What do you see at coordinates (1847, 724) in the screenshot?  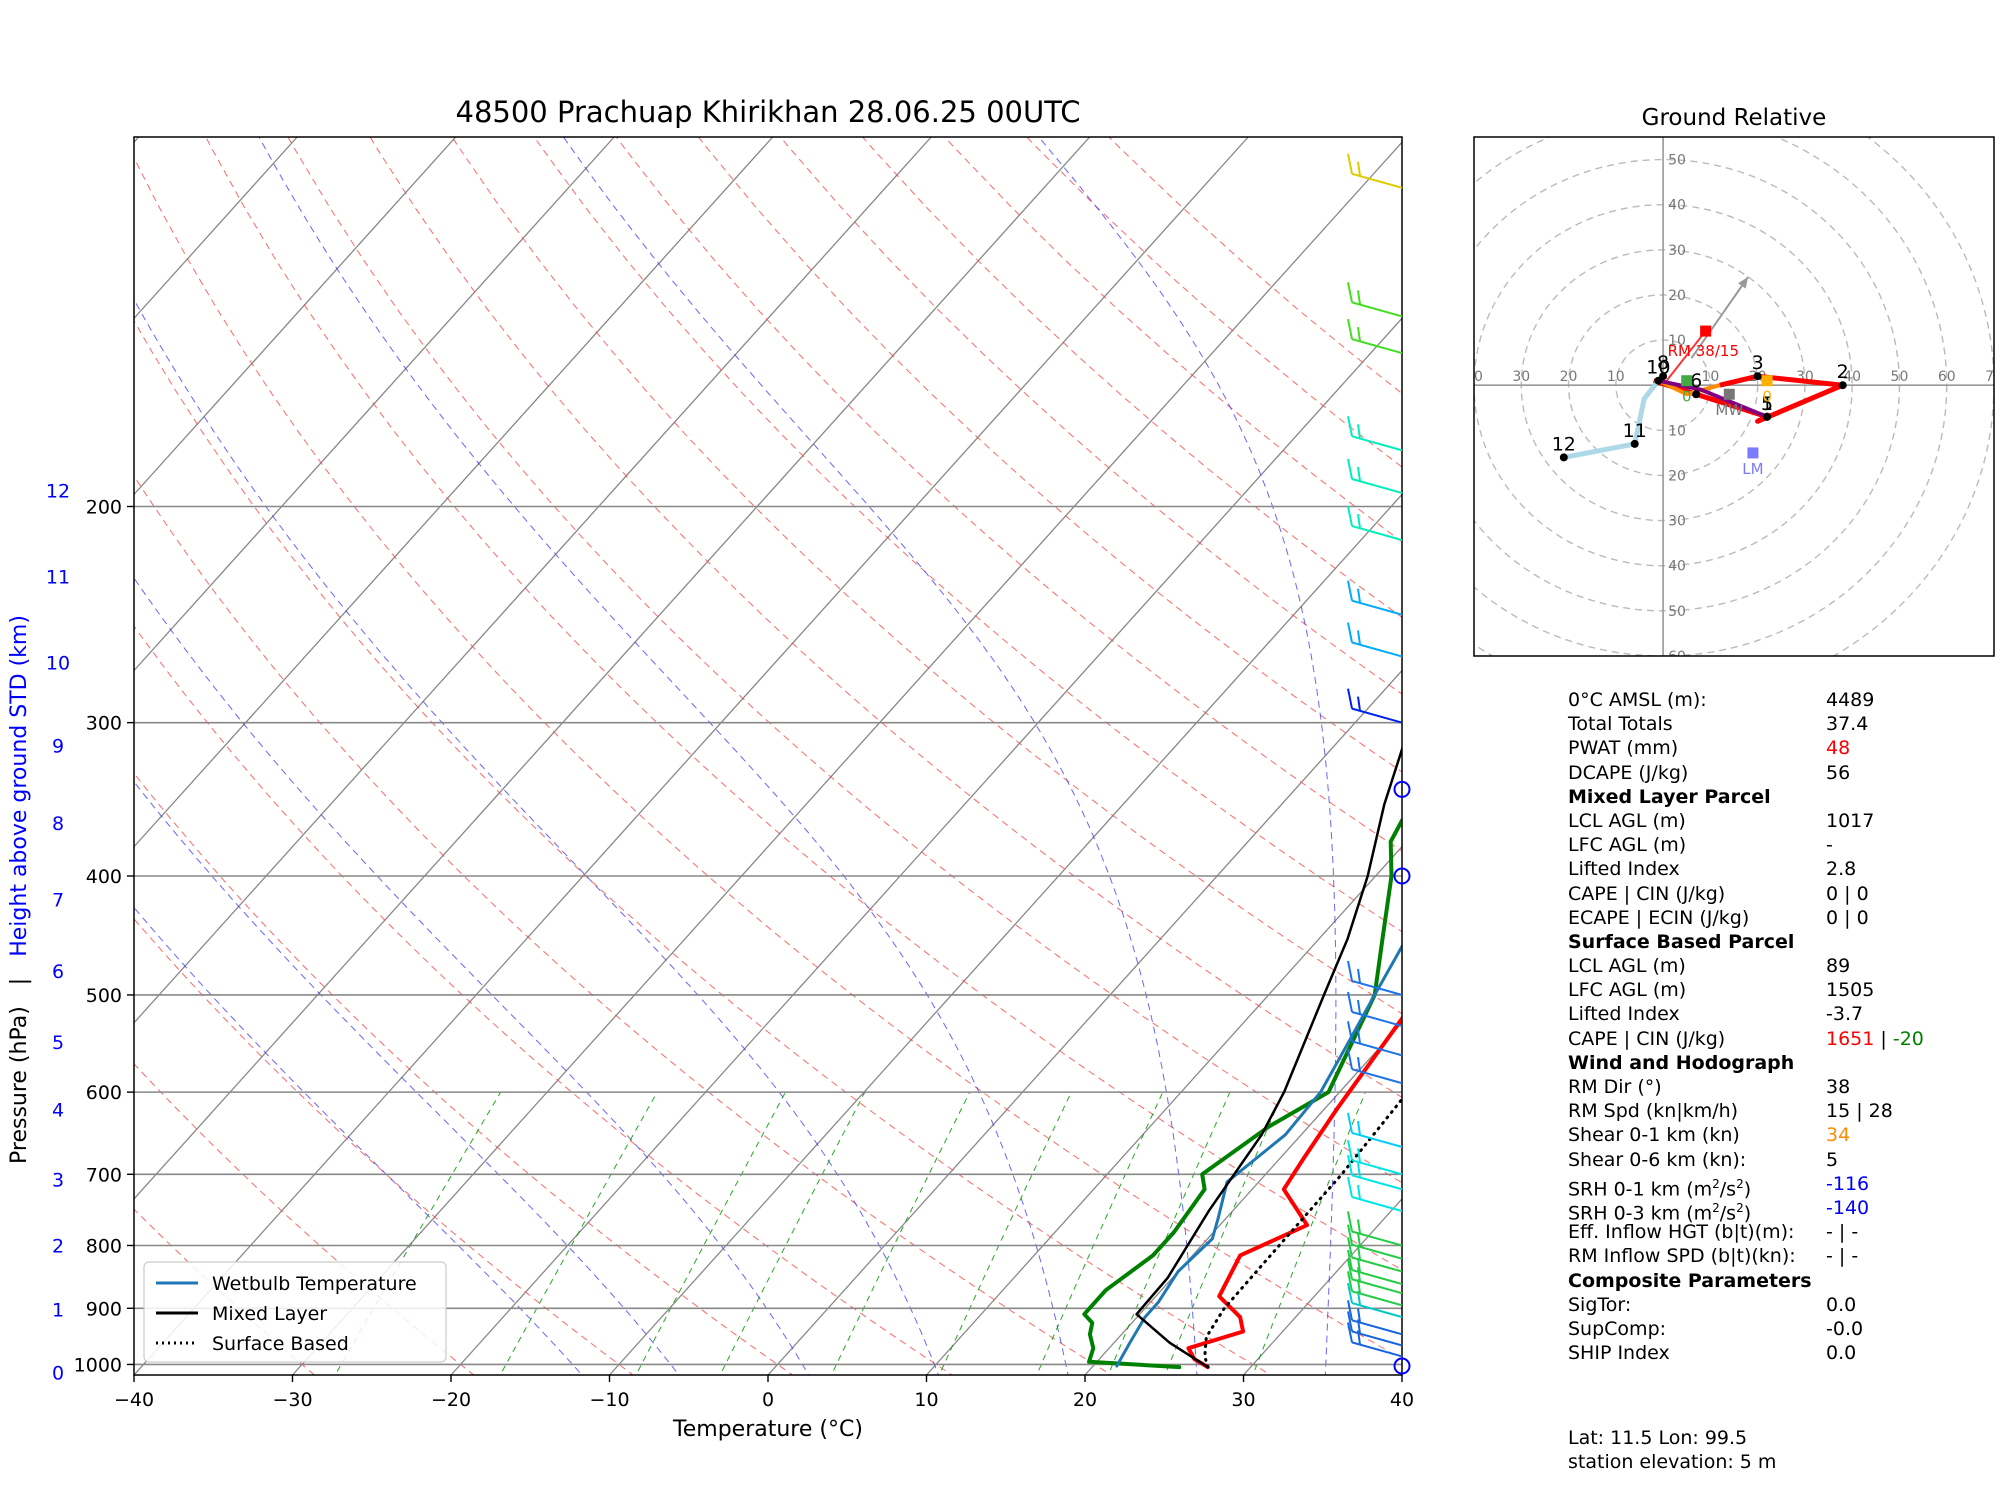 I see `index-value: 37.4` at bounding box center [1847, 724].